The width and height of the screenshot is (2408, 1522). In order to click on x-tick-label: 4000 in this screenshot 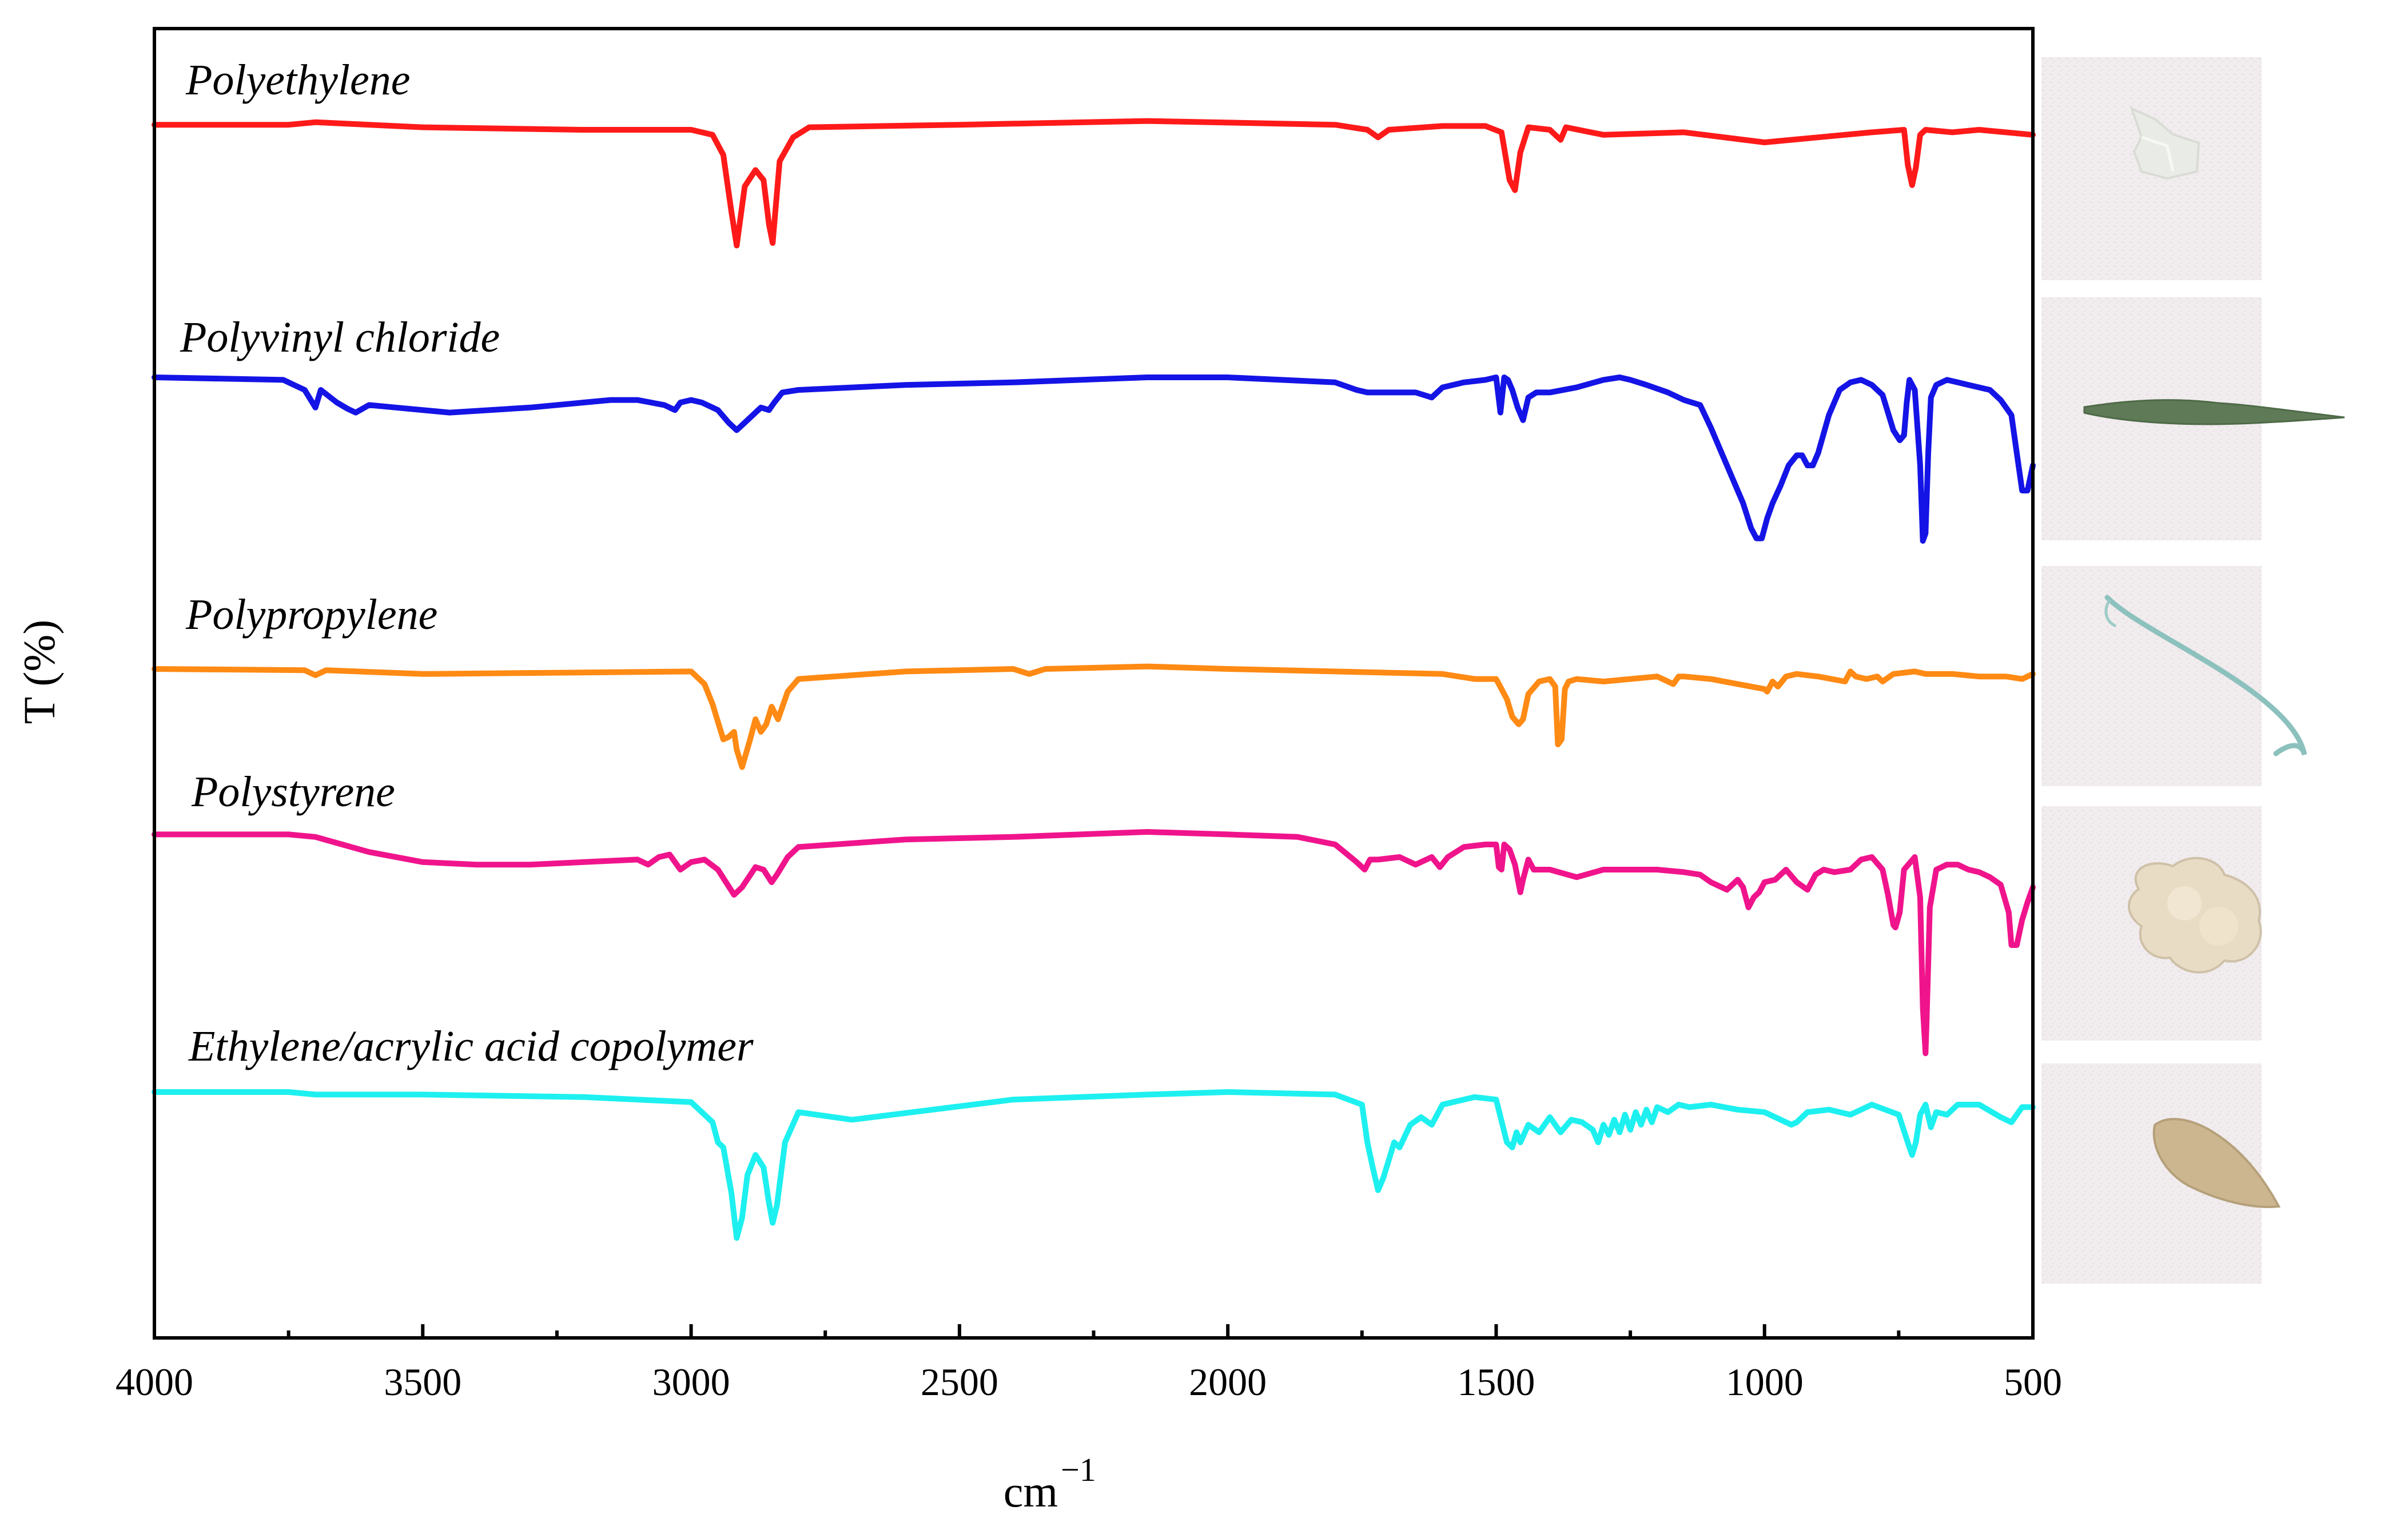, I will do `click(154, 1382)`.